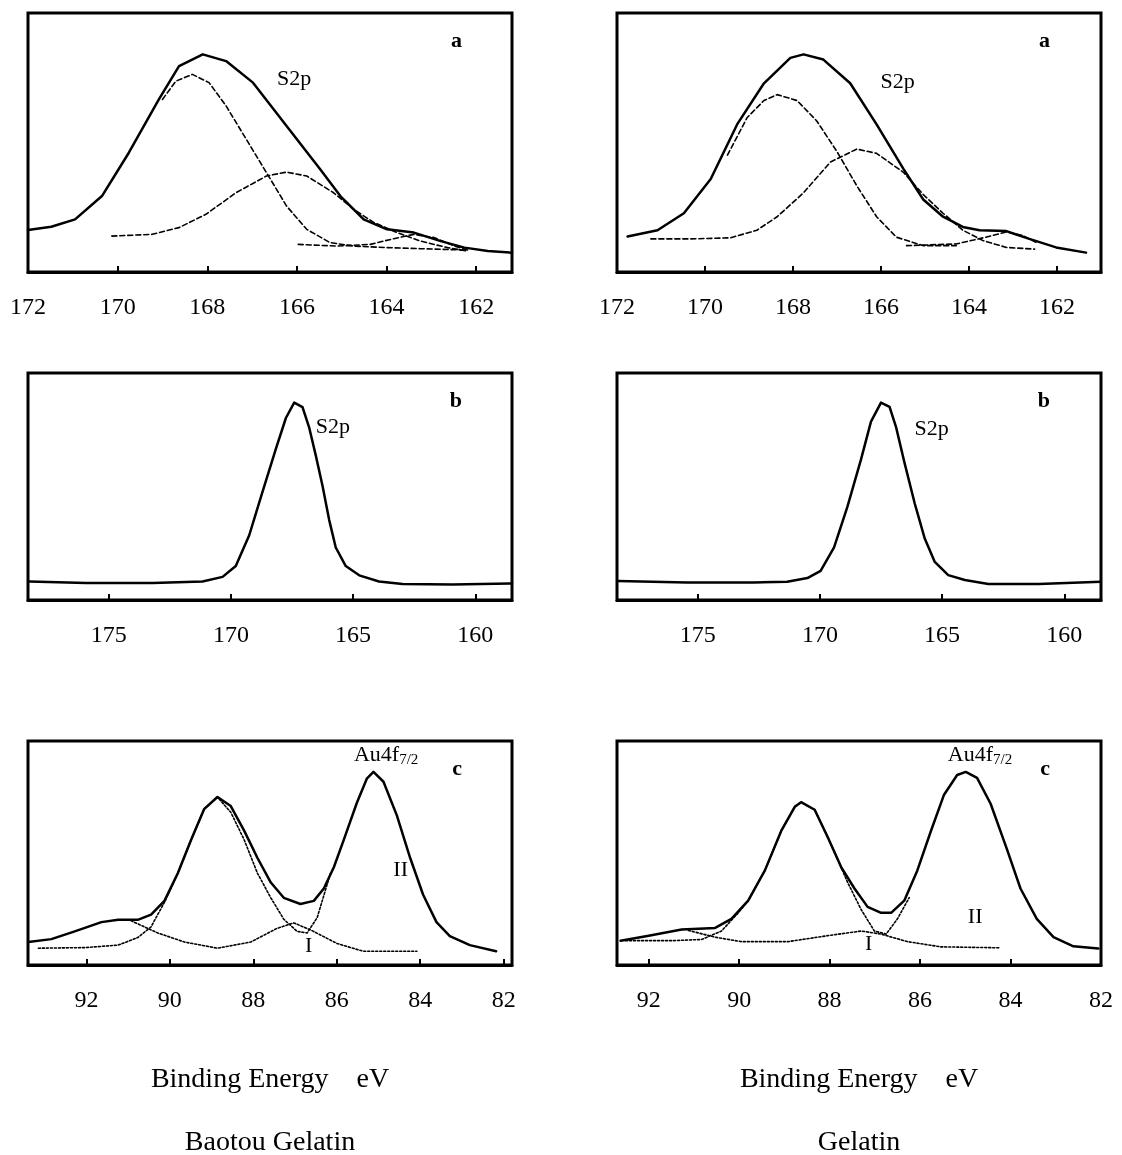  Describe the element at coordinates (270, 1139) in the screenshot. I see `text: Baotou Gelatin` at that location.